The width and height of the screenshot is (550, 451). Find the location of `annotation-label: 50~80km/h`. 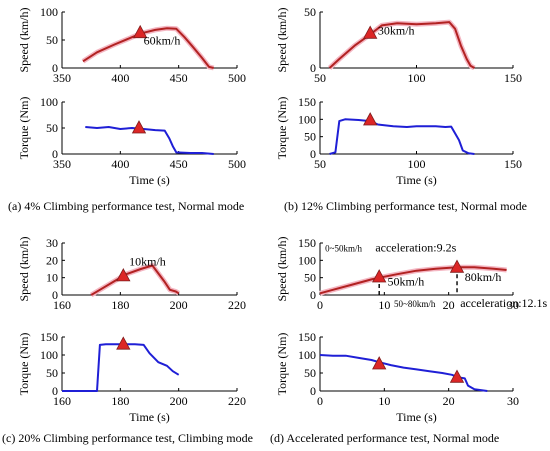

annotation-label: 50~80km/h is located at coordinates (415, 304).